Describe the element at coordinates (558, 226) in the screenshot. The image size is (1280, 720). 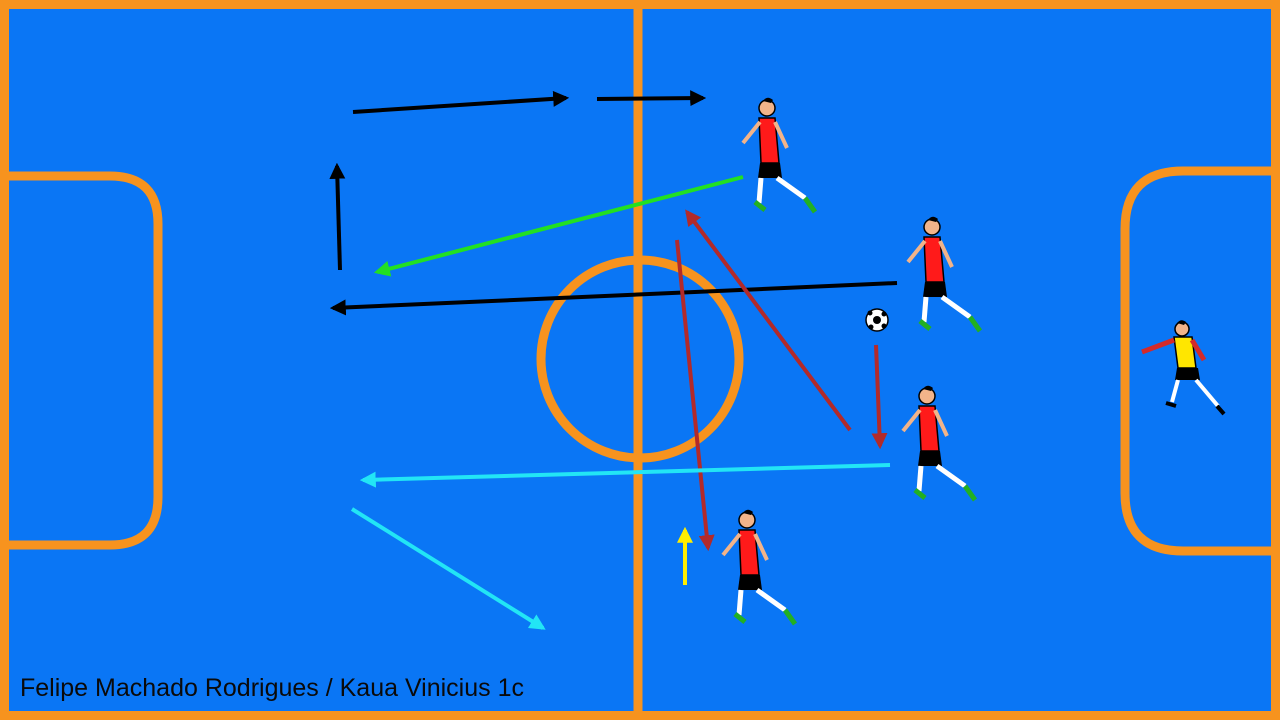
I see `green-arrow` at that location.